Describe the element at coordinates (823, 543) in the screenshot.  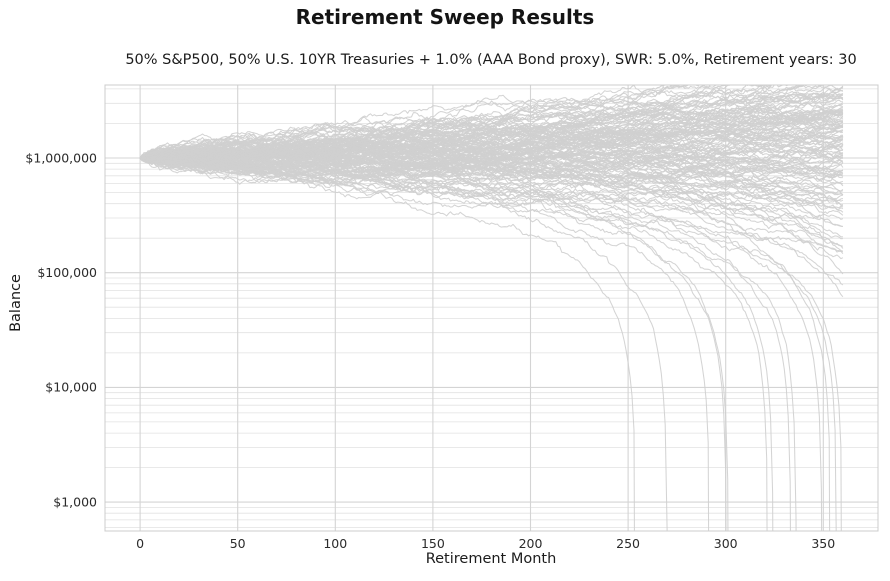
I see `x-tick-label: 350` at that location.